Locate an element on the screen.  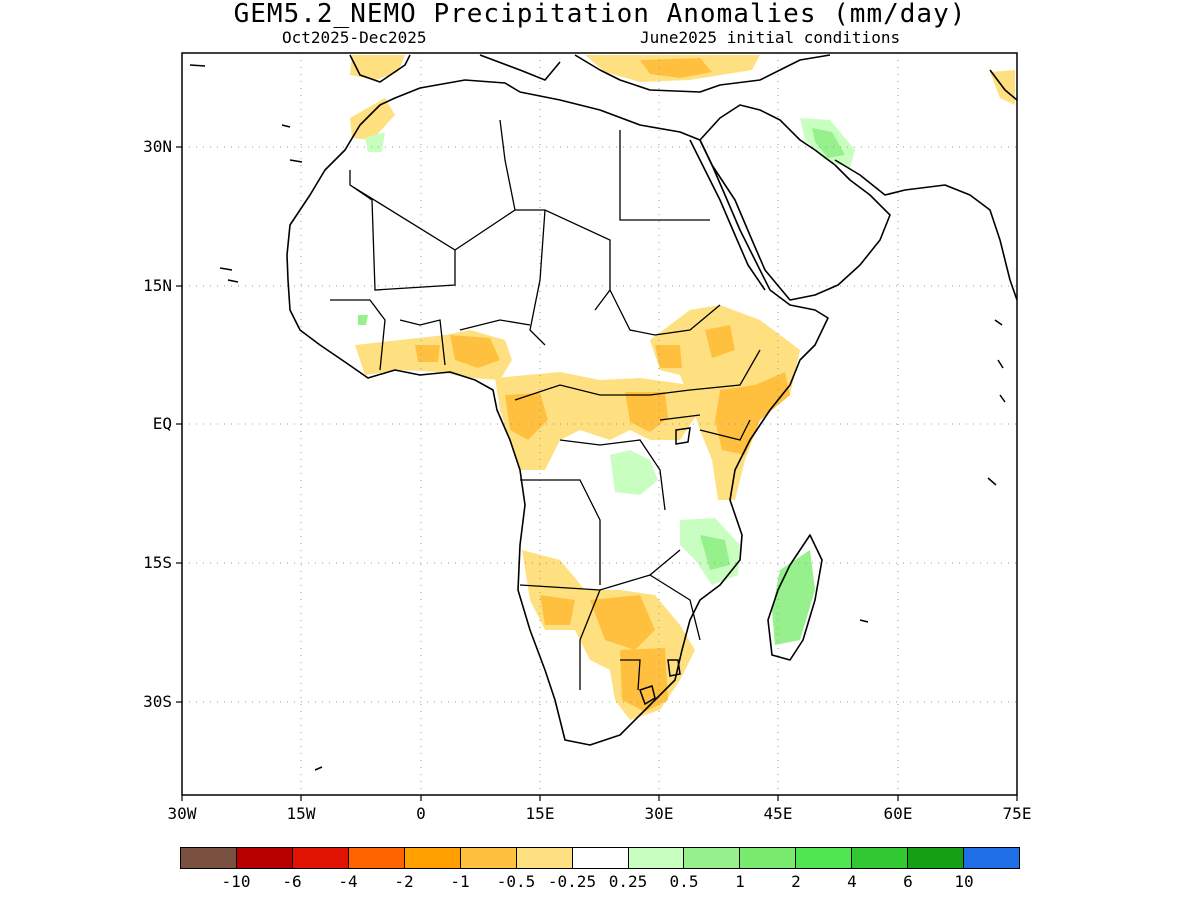
colorbar-label: 6 is located at coordinates (908, 881).